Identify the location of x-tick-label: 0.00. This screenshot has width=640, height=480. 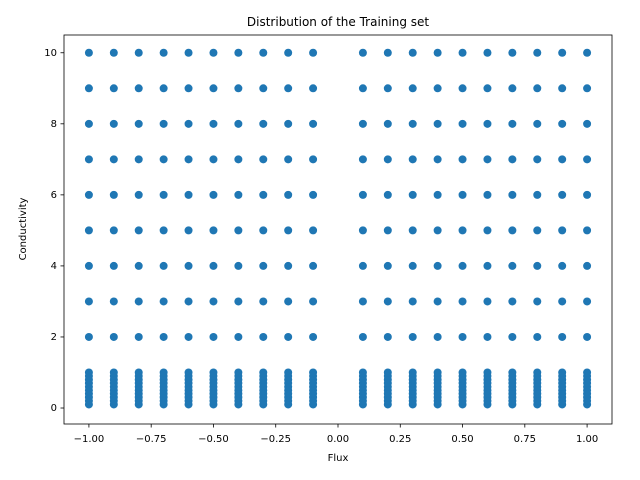
(338, 439).